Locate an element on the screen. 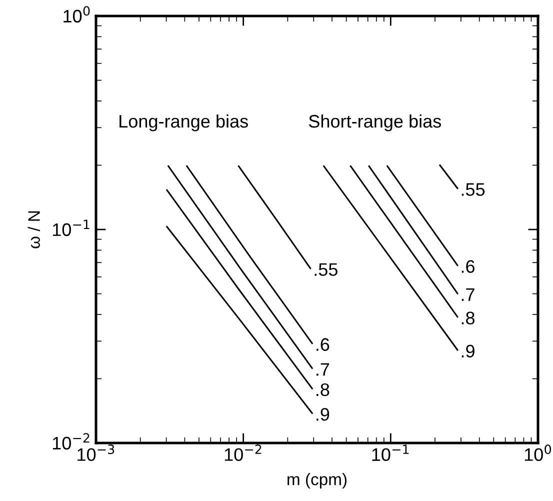 Image resolution: width=553 pixels, height=501 pixels. x-tick-label: 10$^{−3}$ is located at coordinates (96, 452).